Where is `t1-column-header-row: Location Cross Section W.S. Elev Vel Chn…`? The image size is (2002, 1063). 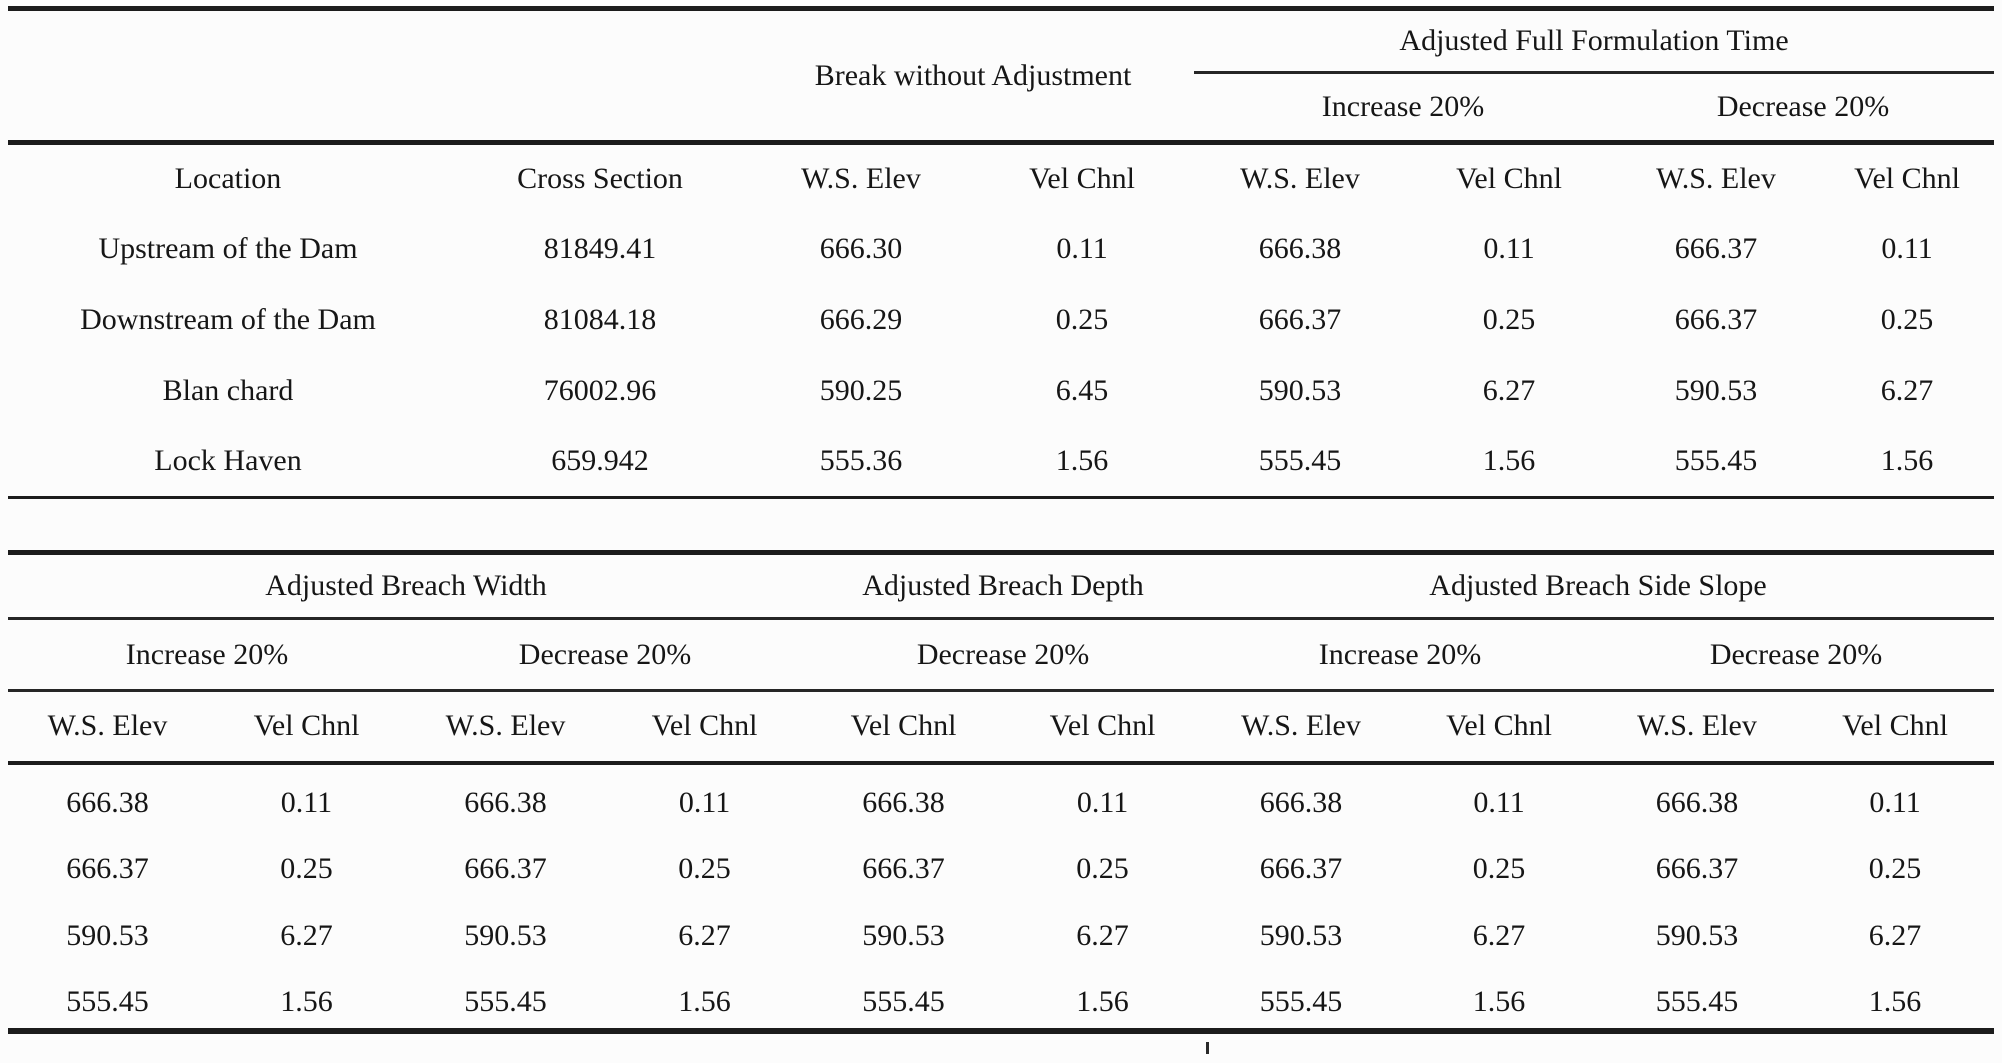
t1-column-header-row: Location Cross Section W.S. Elev Vel Chn… is located at coordinates (1001, 178).